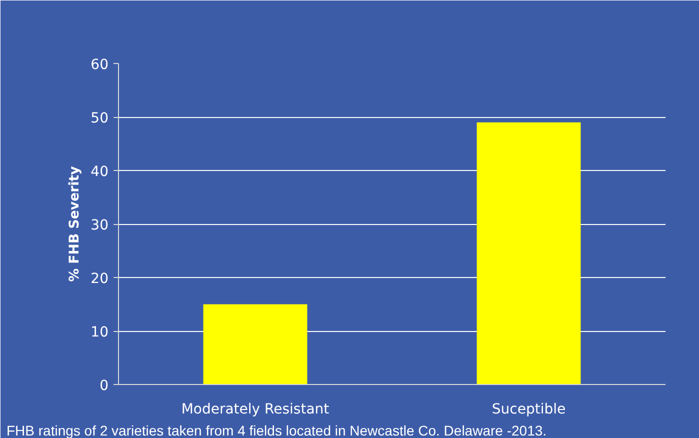 This screenshot has width=699, height=438. I want to click on y-tick-label: 50, so click(99, 118).